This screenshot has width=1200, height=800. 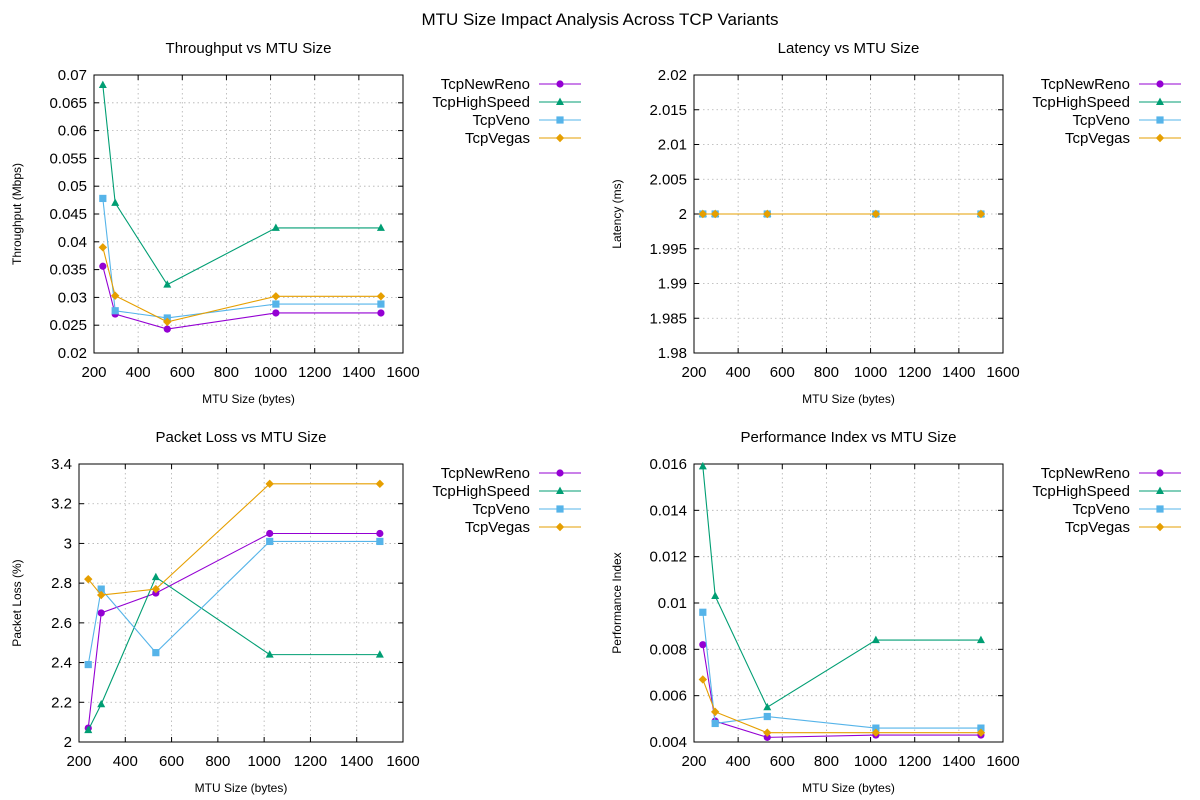 I want to click on x-tick-label: 1000, so click(x=263, y=761).